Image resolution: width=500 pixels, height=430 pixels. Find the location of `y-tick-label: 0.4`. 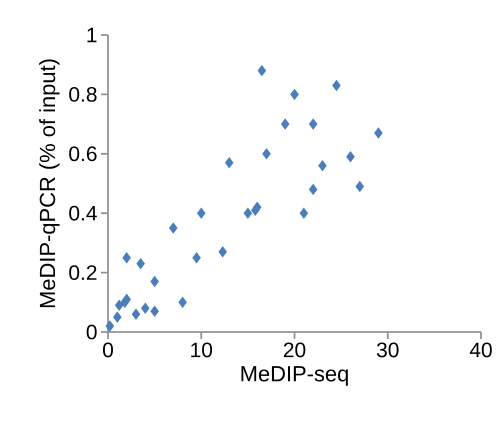

y-tick-label: 0.4 is located at coordinates (83, 213).